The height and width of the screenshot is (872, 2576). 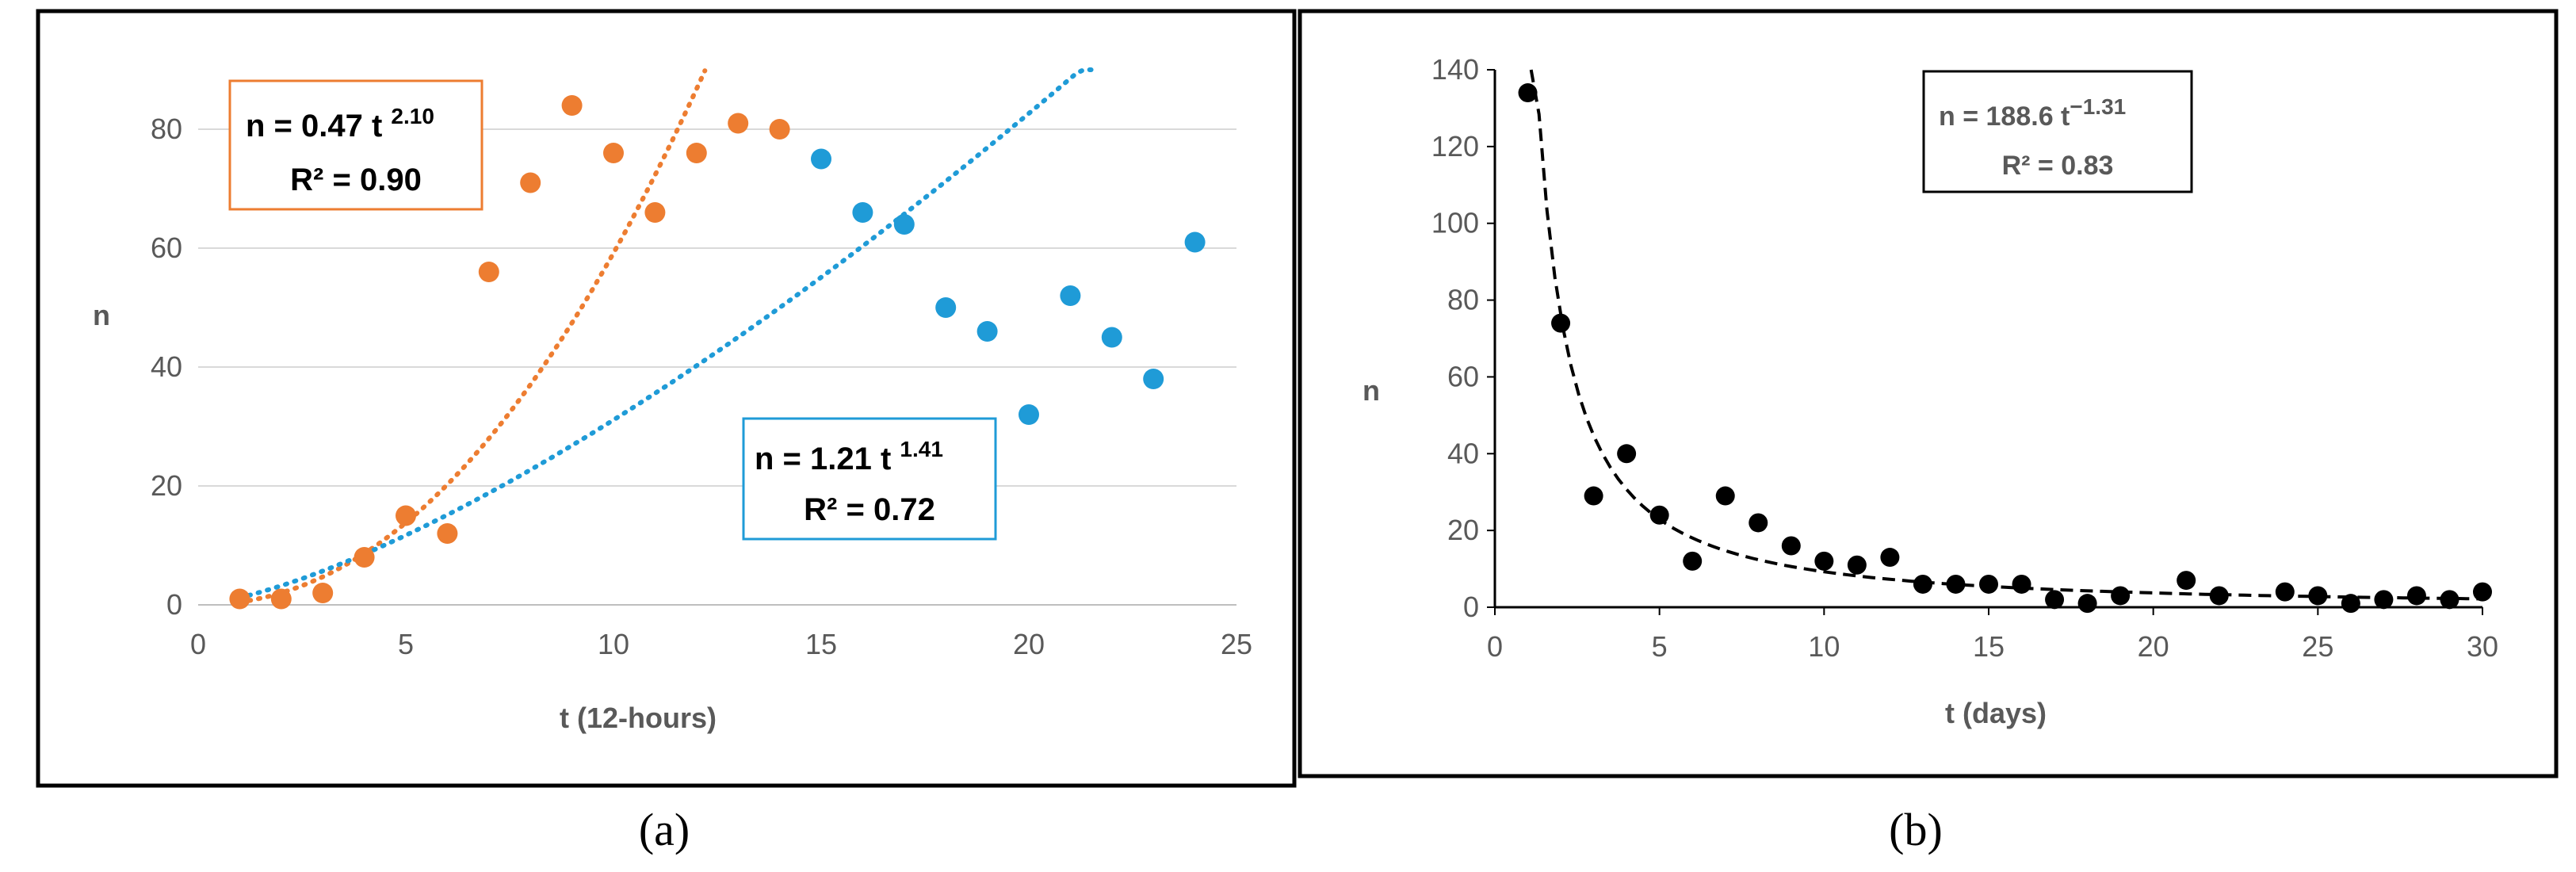 I want to click on x-tick-label: 30, so click(x=2482, y=647).